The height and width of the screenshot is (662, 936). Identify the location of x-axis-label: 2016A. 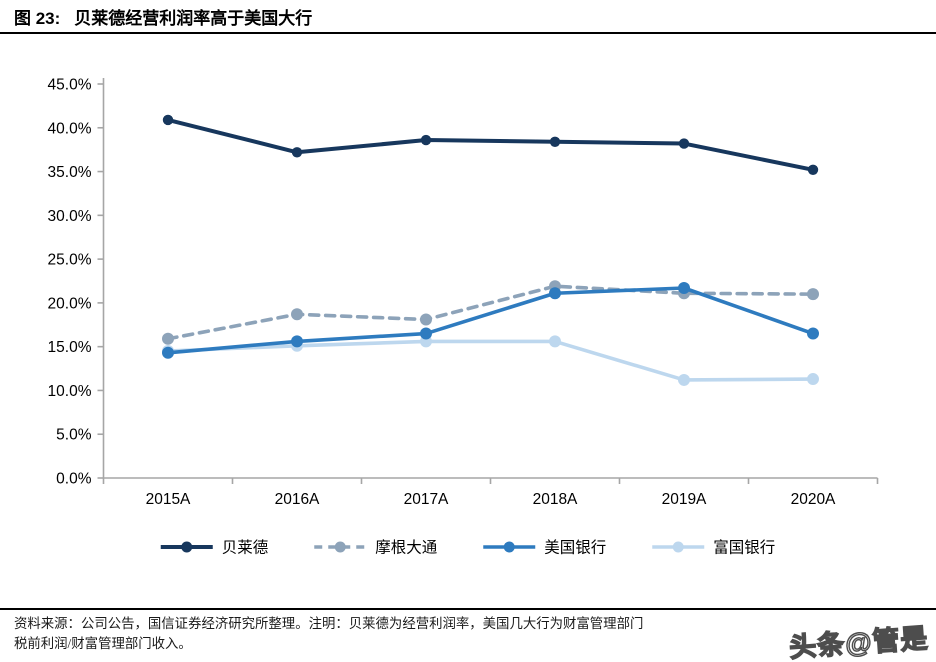
(297, 499).